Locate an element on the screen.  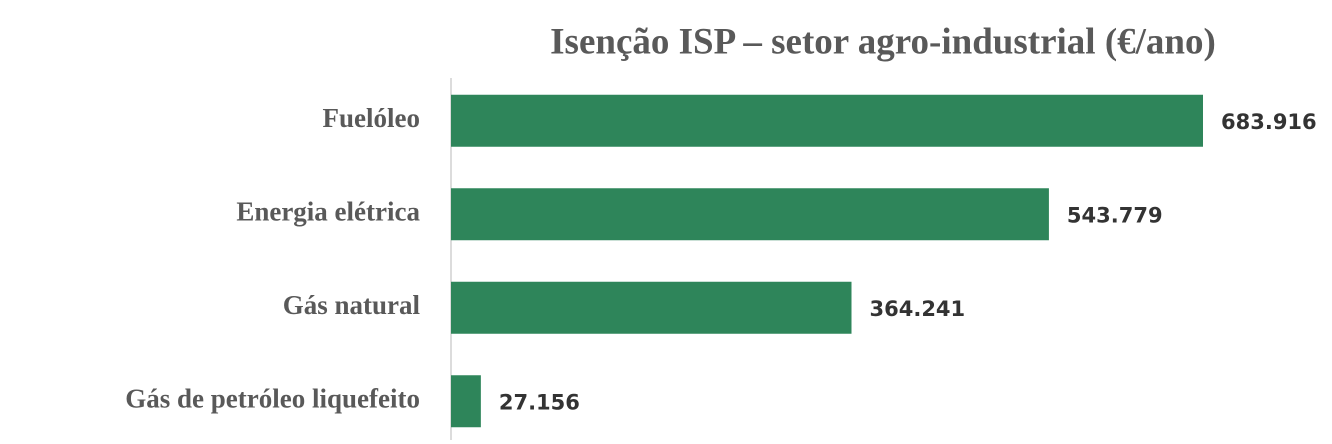
value-label: 27.156 is located at coordinates (539, 402).